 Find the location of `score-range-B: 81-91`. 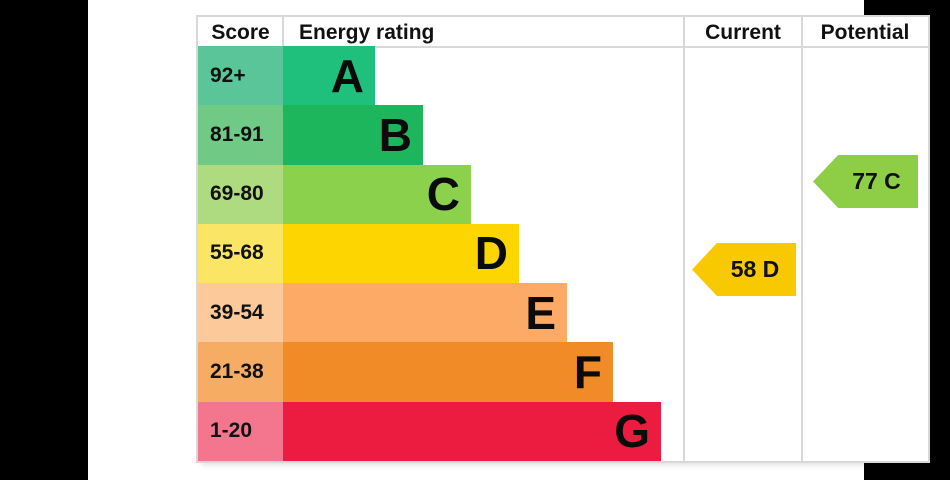

score-range-B: 81-91 is located at coordinates (240, 135).